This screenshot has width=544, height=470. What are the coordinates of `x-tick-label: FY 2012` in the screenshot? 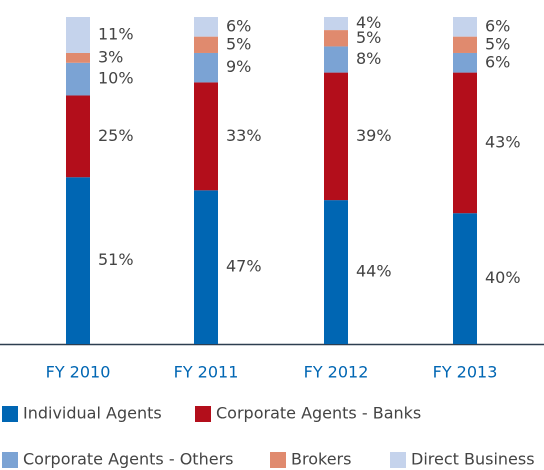 It's located at (336, 372).